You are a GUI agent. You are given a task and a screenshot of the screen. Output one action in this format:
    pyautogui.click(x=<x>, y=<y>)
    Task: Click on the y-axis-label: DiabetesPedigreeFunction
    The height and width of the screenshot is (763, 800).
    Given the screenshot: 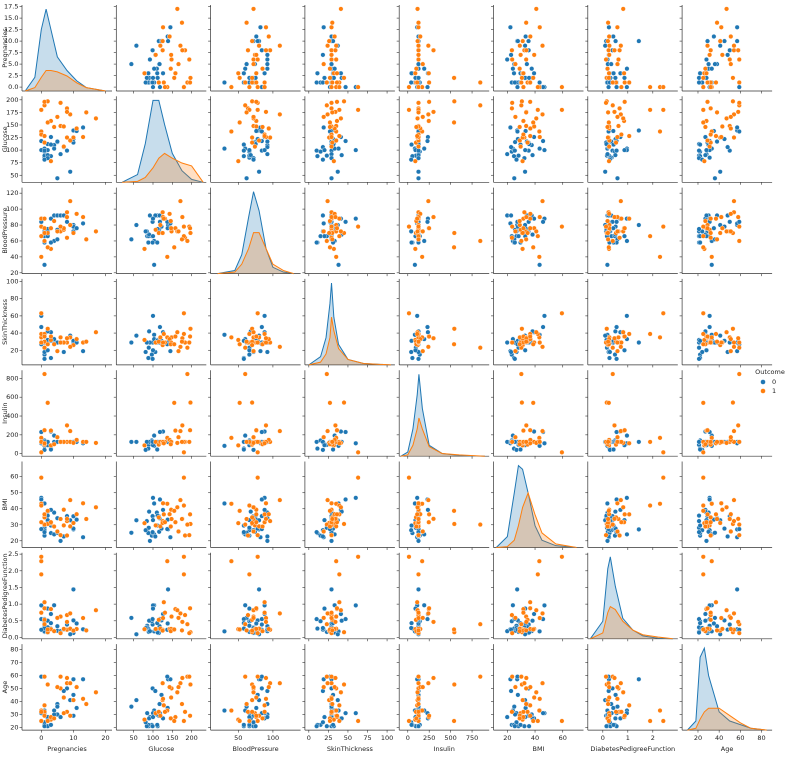 What is the action you would take?
    pyautogui.click(x=5, y=595)
    